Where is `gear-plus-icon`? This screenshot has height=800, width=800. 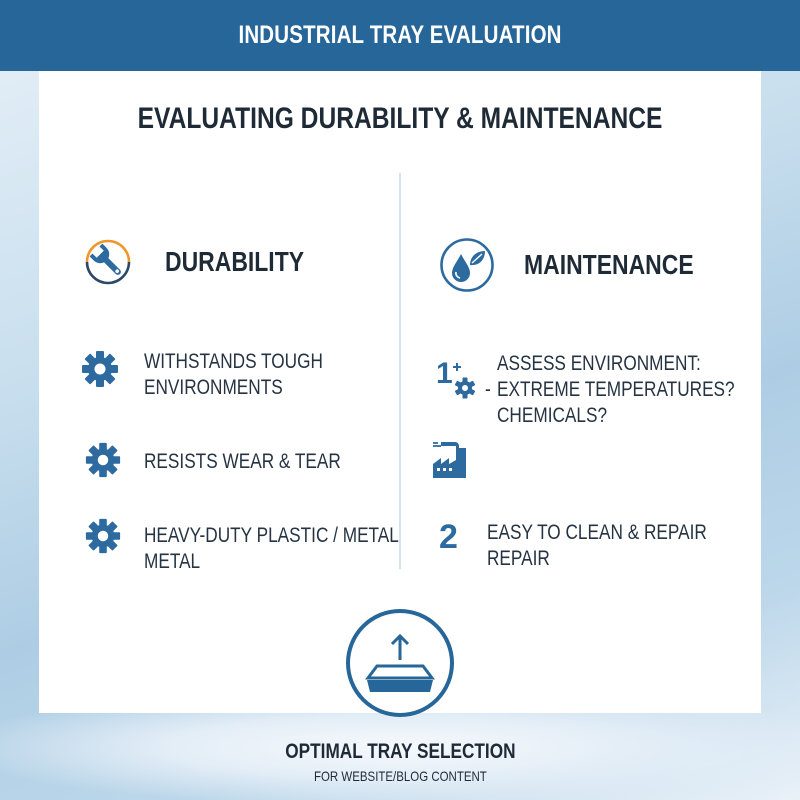 gear-plus-icon is located at coordinates (464, 381).